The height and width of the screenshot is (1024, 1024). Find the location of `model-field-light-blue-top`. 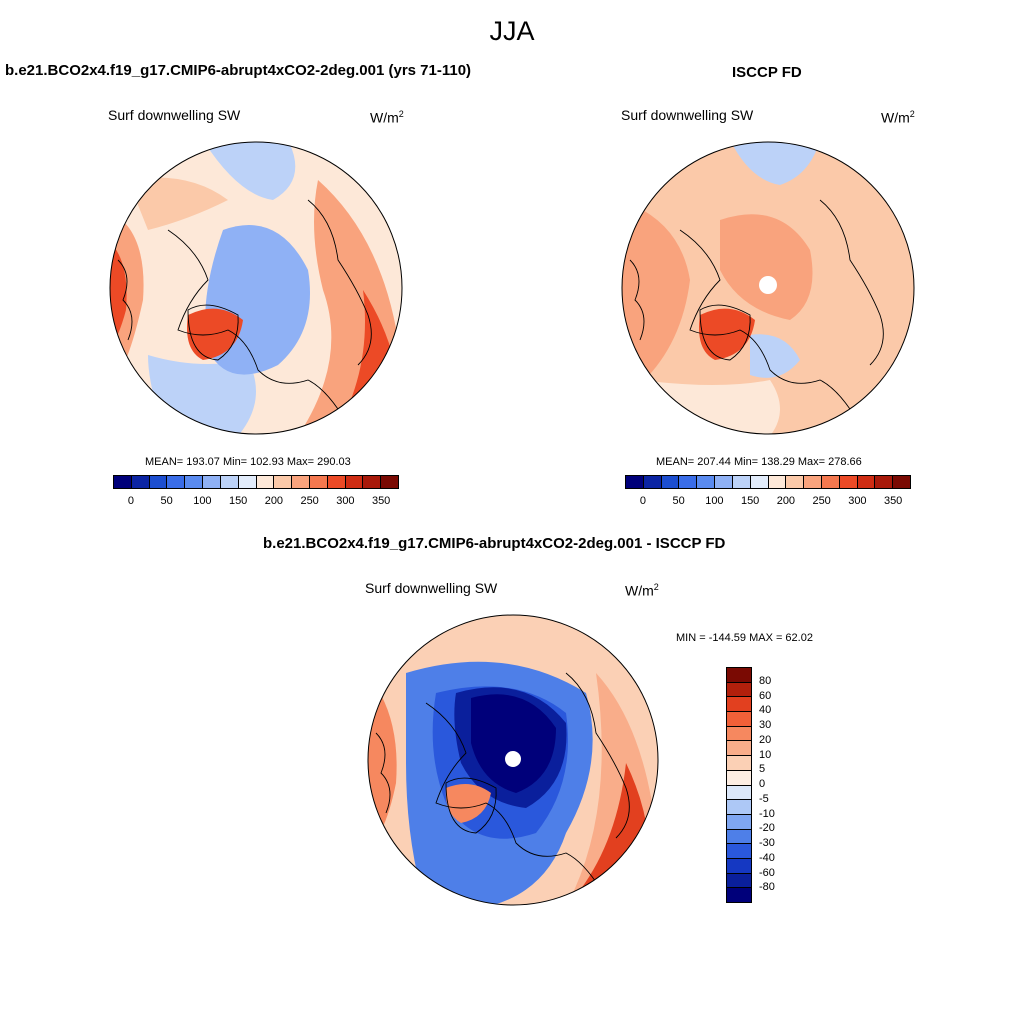

model-field-light-blue-top is located at coordinates (249, 171).